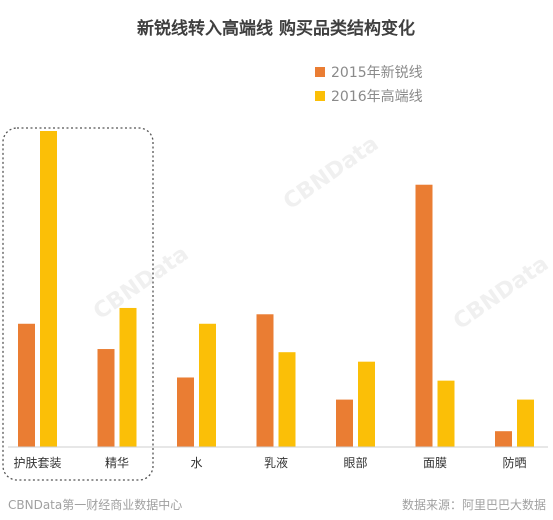  I want to click on legend: 2015年新锐线 2016年高端线, so click(369, 85).